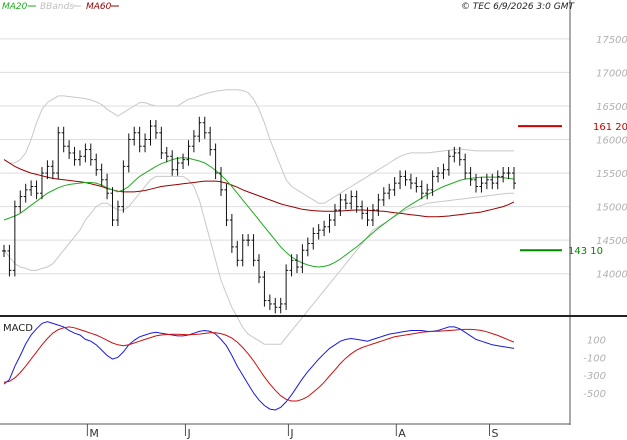 Image resolution: width=627 pixels, height=440 pixels. Describe the element at coordinates (94, 433) in the screenshot. I see `x-tick-label: M` at that location.